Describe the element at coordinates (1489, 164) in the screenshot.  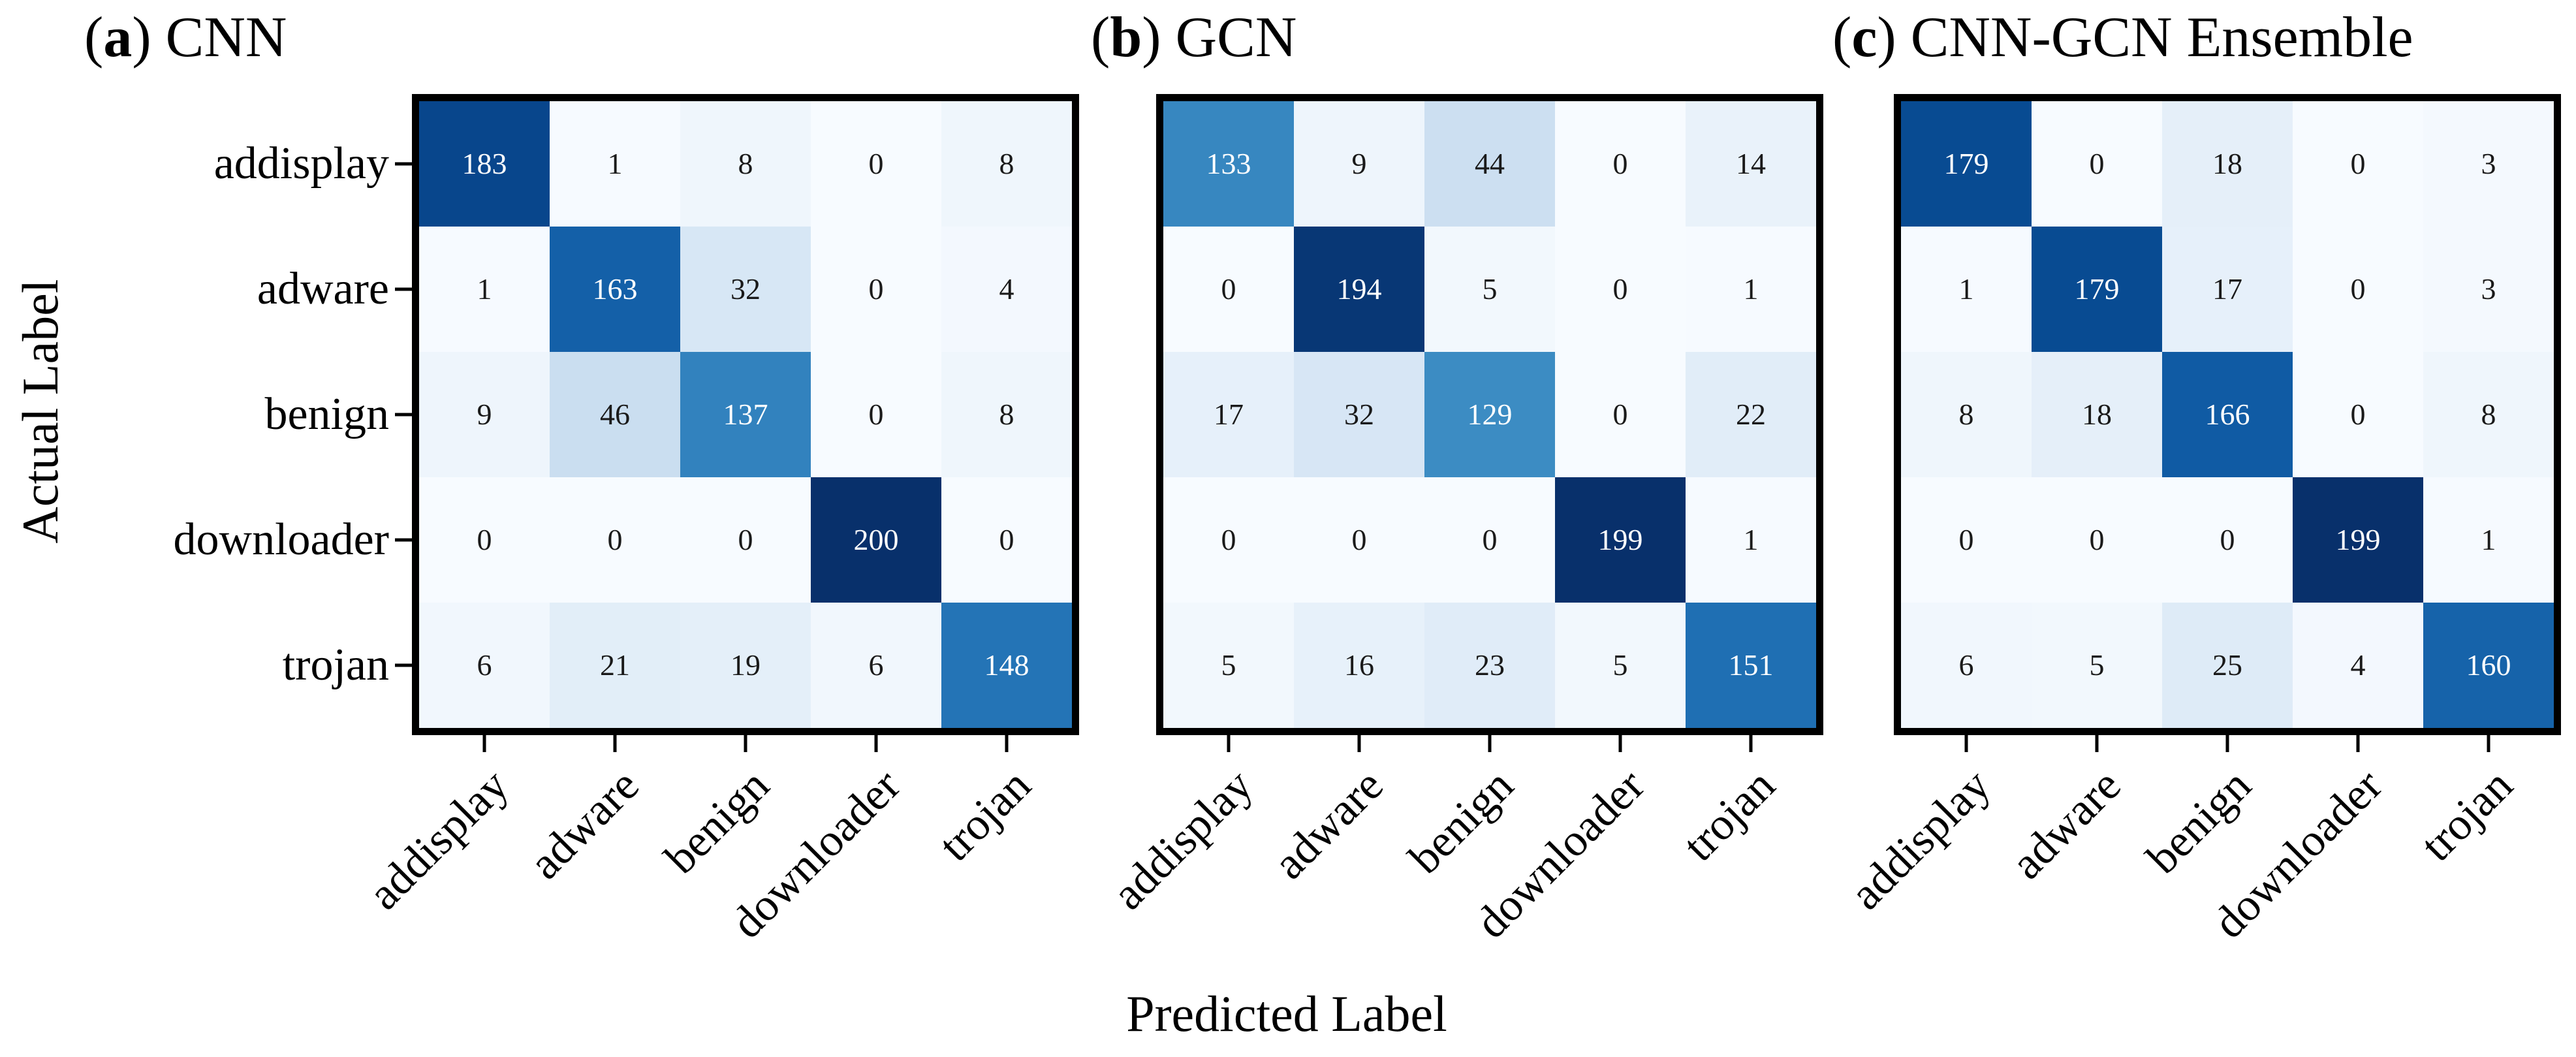
I see `heatmap-cell-addisplay-benign: 44` at that location.